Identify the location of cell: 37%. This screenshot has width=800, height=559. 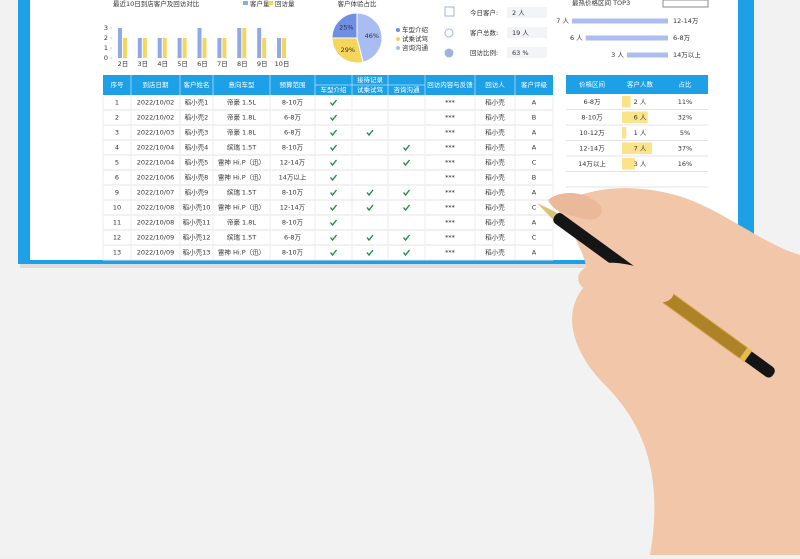
(685, 148).